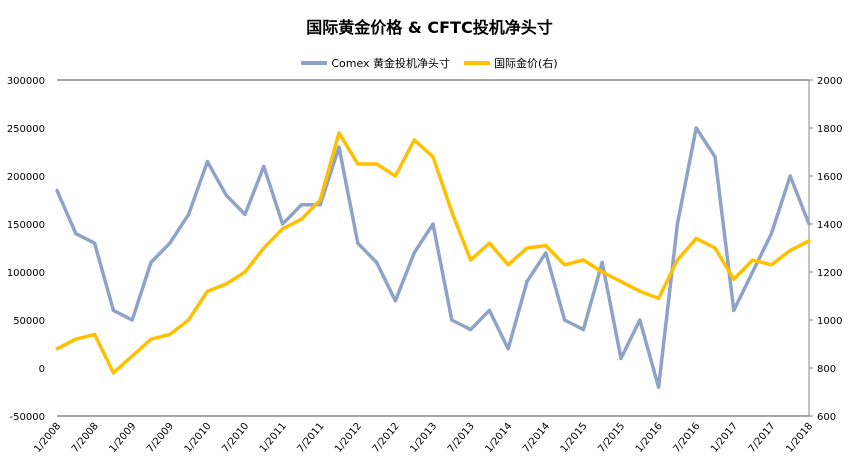 This screenshot has width=859, height=469. I want to click on x-tick-label: 1/2013, so click(423, 438).